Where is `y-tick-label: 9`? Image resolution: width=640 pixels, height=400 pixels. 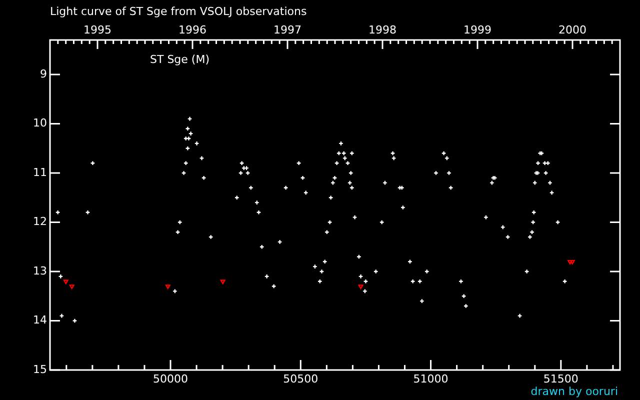
y-tick-label: 9 is located at coordinates (43, 73).